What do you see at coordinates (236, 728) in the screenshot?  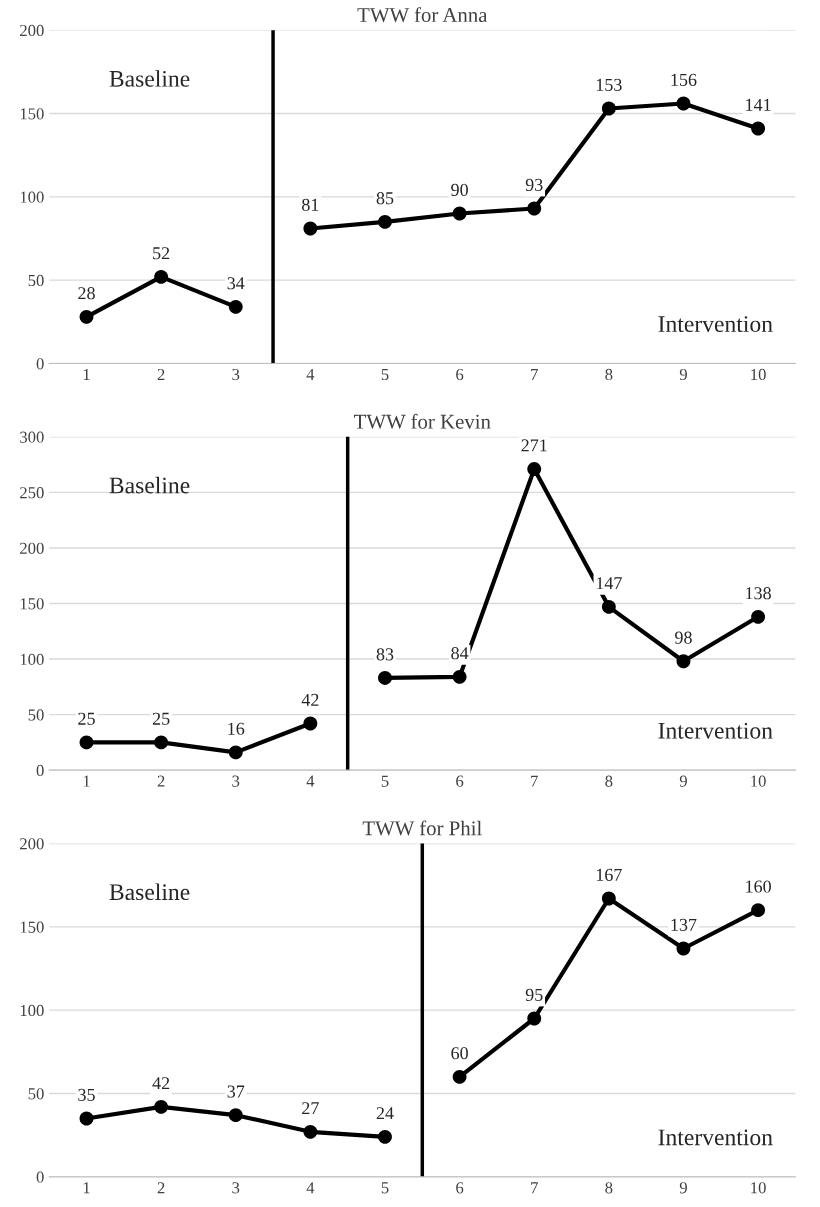 I see `data-label: 16` at bounding box center [236, 728].